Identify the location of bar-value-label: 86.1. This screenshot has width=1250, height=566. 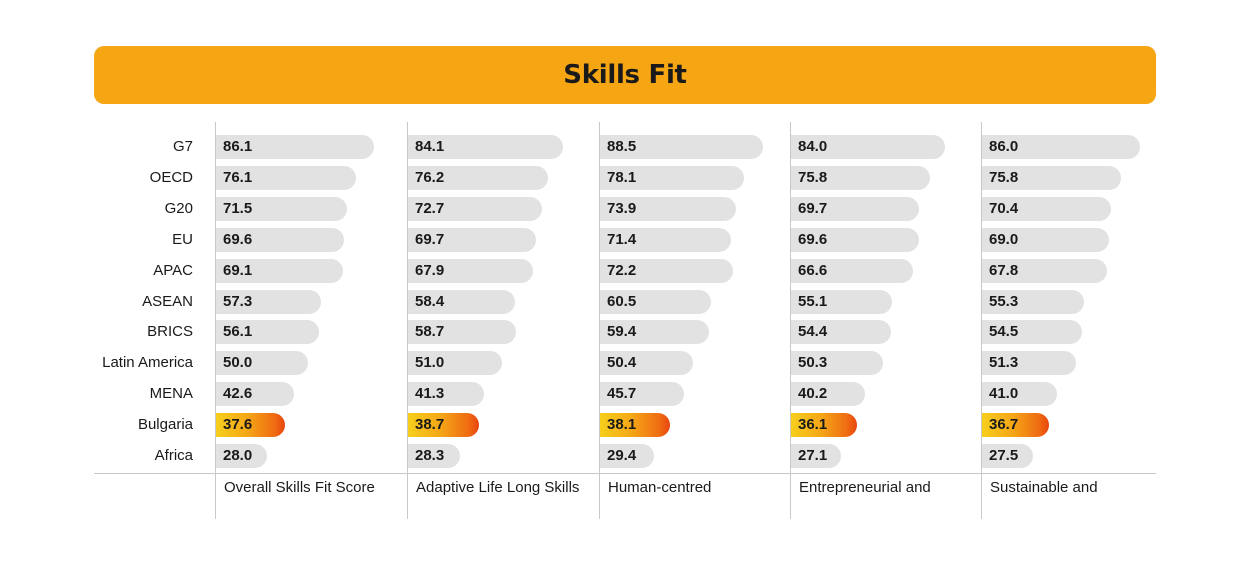
(238, 146).